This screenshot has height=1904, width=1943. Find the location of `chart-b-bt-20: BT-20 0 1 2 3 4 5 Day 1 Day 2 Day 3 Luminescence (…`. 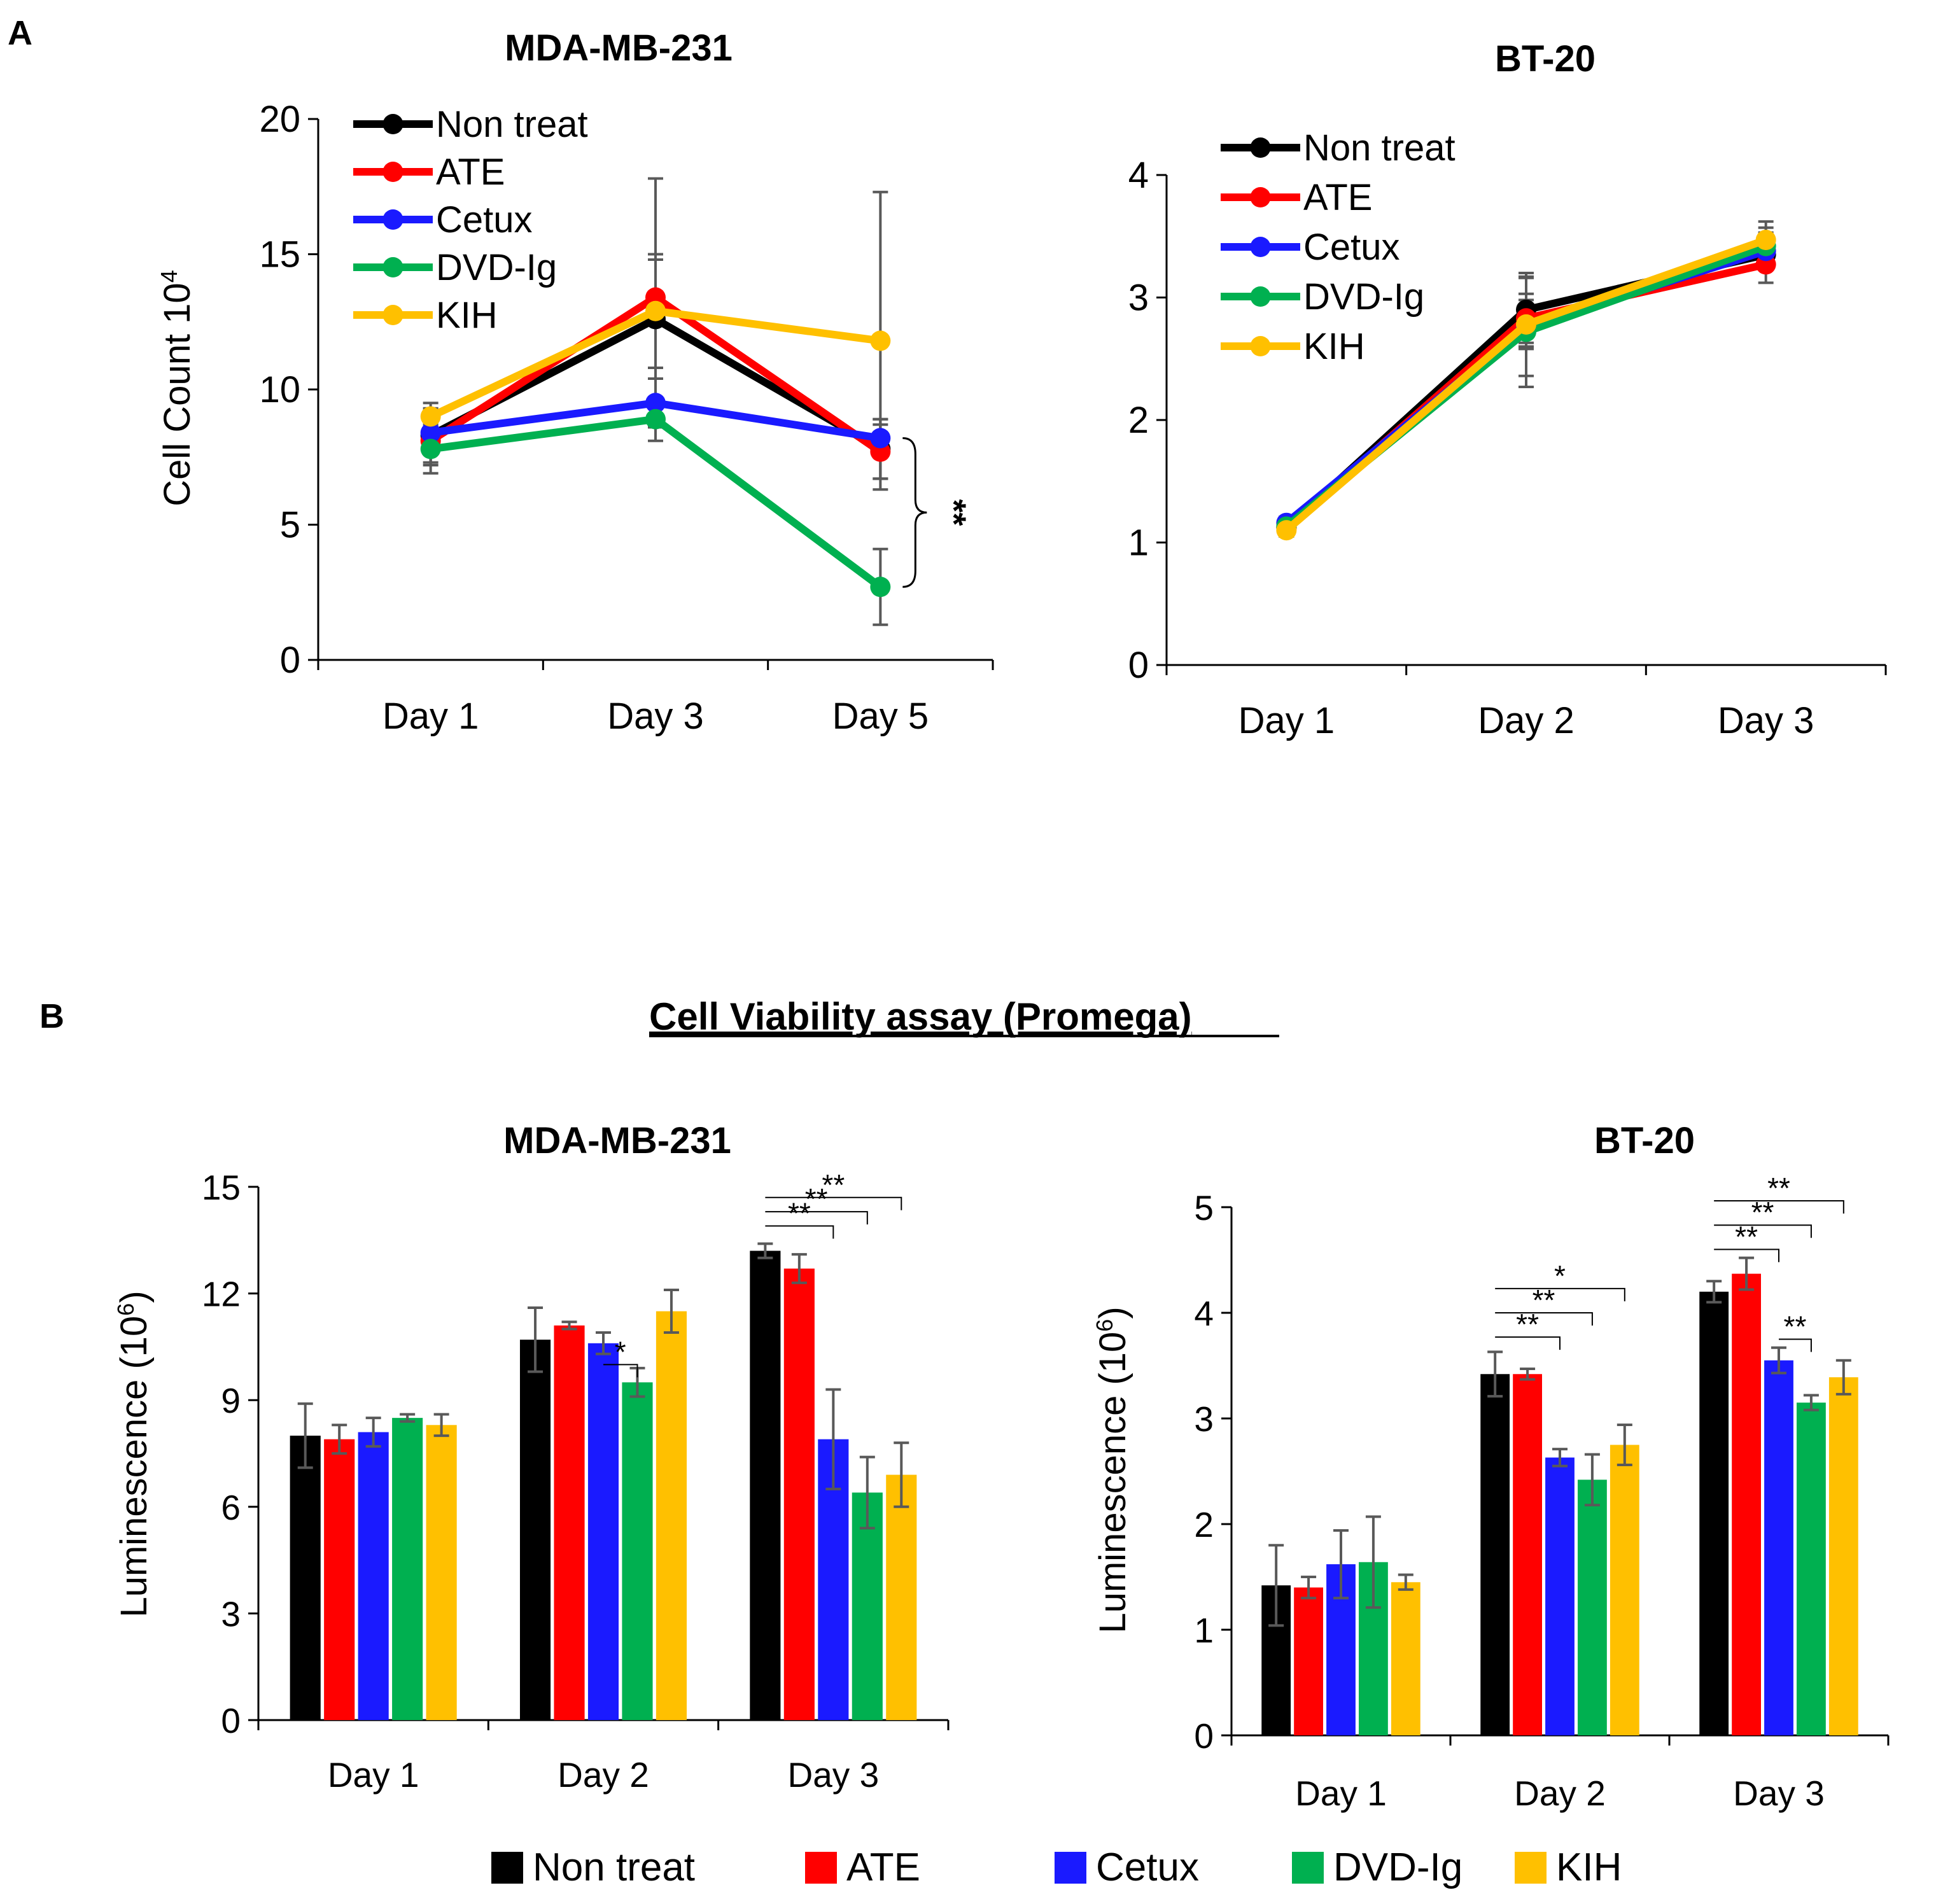

chart-b-bt-20: BT-20 0 1 2 3 4 5 Day 1 Day 2 Day 3 Luminescence (… is located at coordinates (1490, 1466).